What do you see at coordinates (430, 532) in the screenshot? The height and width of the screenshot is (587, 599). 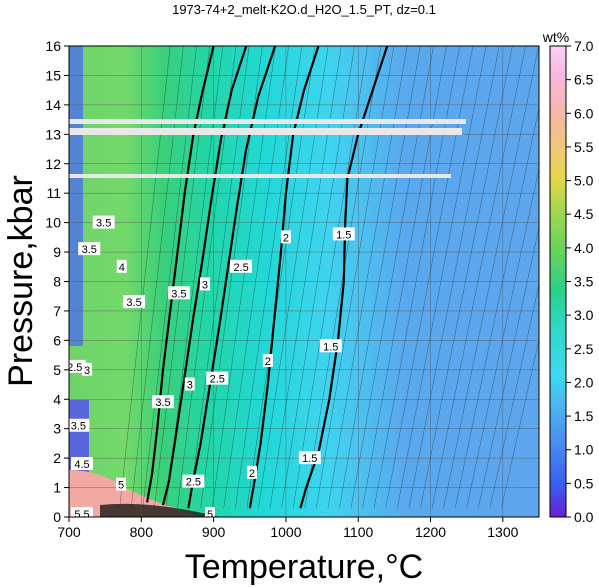 I see `x-tick-label: 1200` at bounding box center [430, 532].